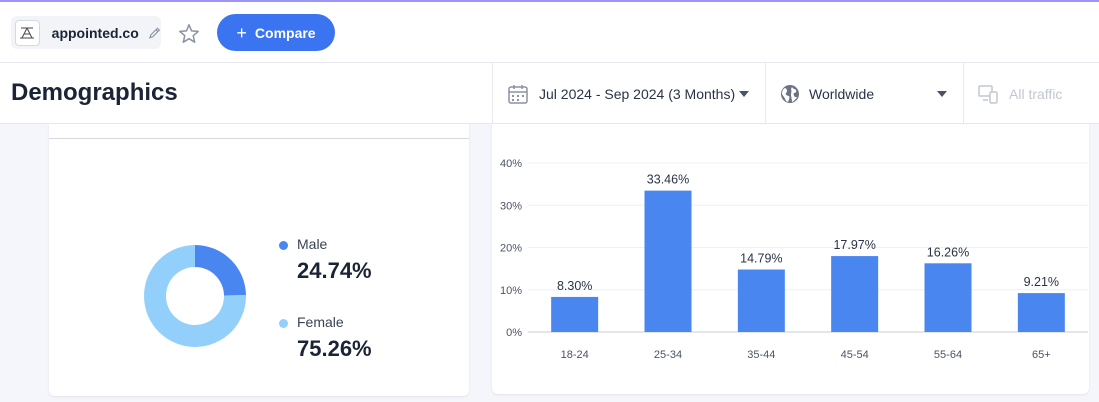 This screenshot has width=1099, height=402. Describe the element at coordinates (95, 32) in the screenshot. I see `site-domain: appointed.co` at that location.